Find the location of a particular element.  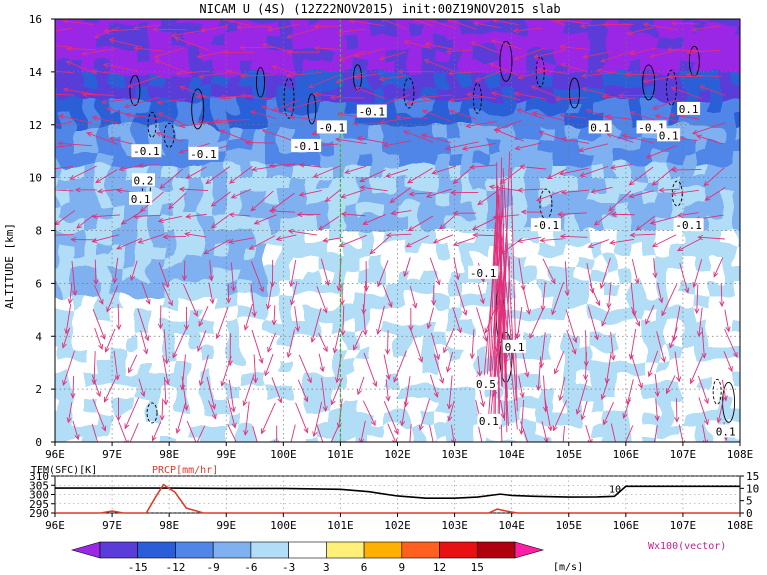

colorbar-high-triangle is located at coordinates (529, 550).